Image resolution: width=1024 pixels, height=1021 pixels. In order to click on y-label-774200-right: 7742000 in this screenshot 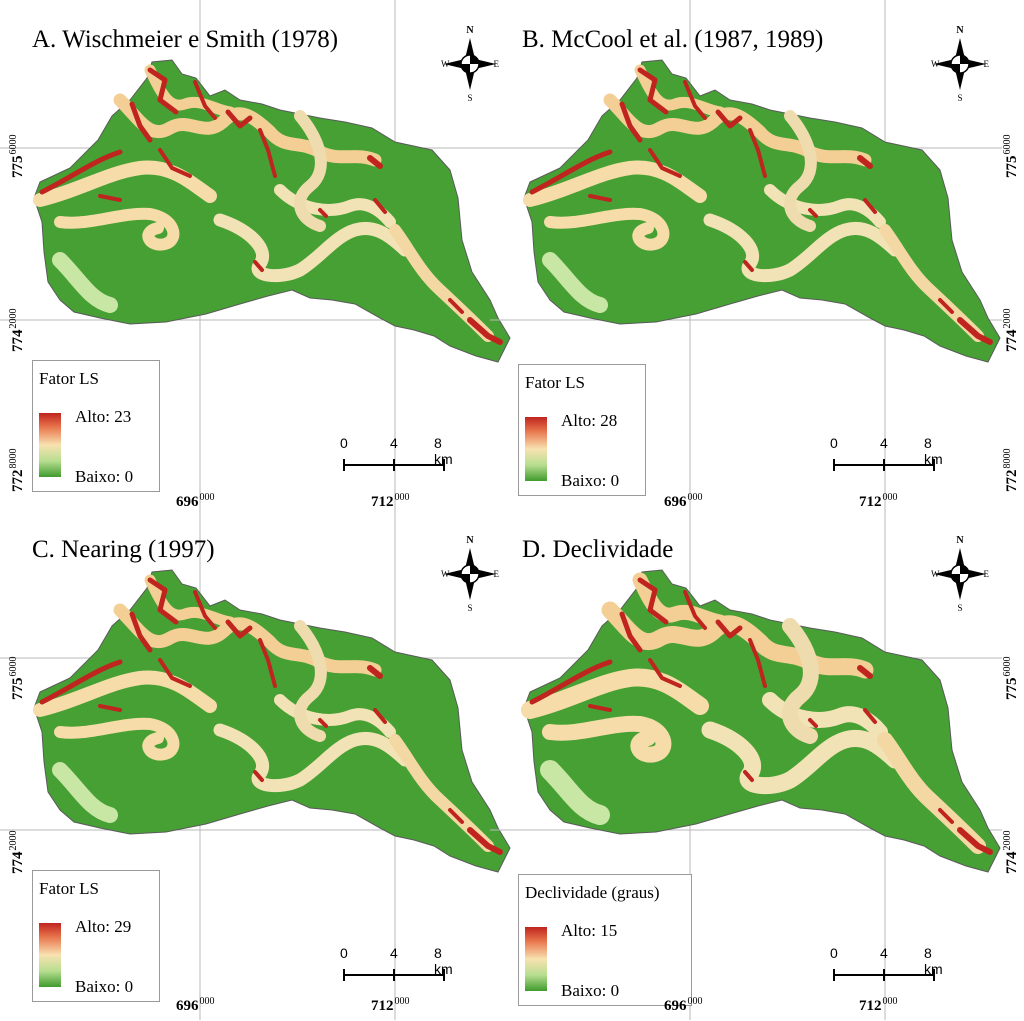, I will do `click(1011, 330)`.